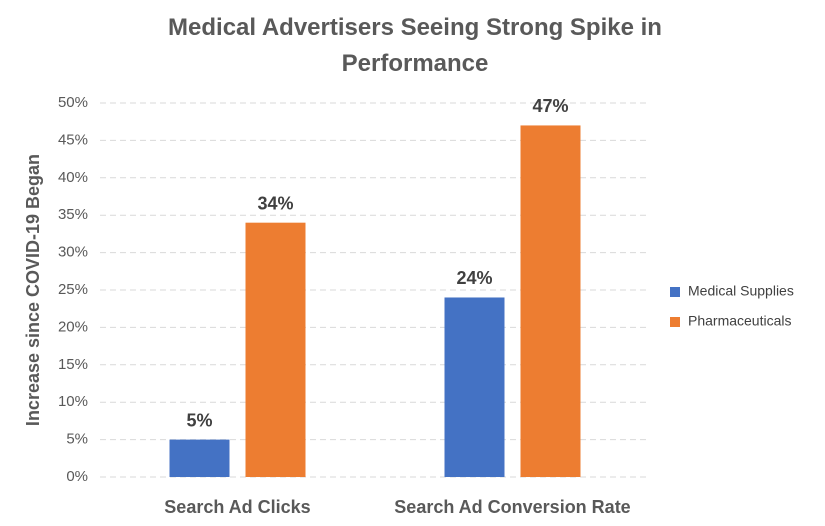 The image size is (825, 526). What do you see at coordinates (73, 177) in the screenshot?
I see `y-tick-label: 40%` at bounding box center [73, 177].